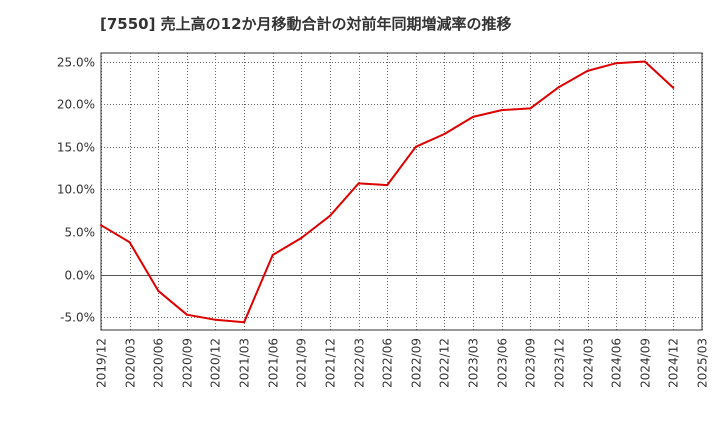  I want to click on x-tick-label: 2023/03, so click(474, 363).